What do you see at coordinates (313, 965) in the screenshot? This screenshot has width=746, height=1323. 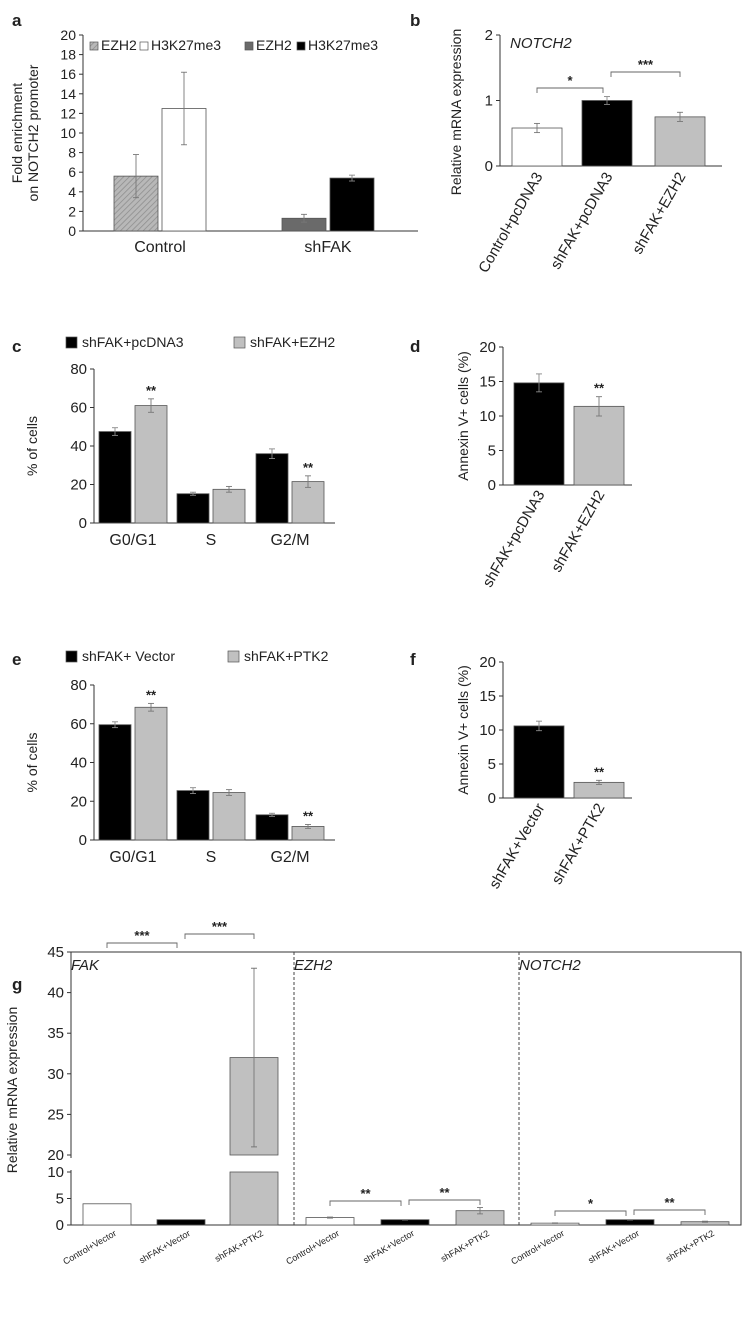 I see `group-title: EZH2` at bounding box center [313, 965].